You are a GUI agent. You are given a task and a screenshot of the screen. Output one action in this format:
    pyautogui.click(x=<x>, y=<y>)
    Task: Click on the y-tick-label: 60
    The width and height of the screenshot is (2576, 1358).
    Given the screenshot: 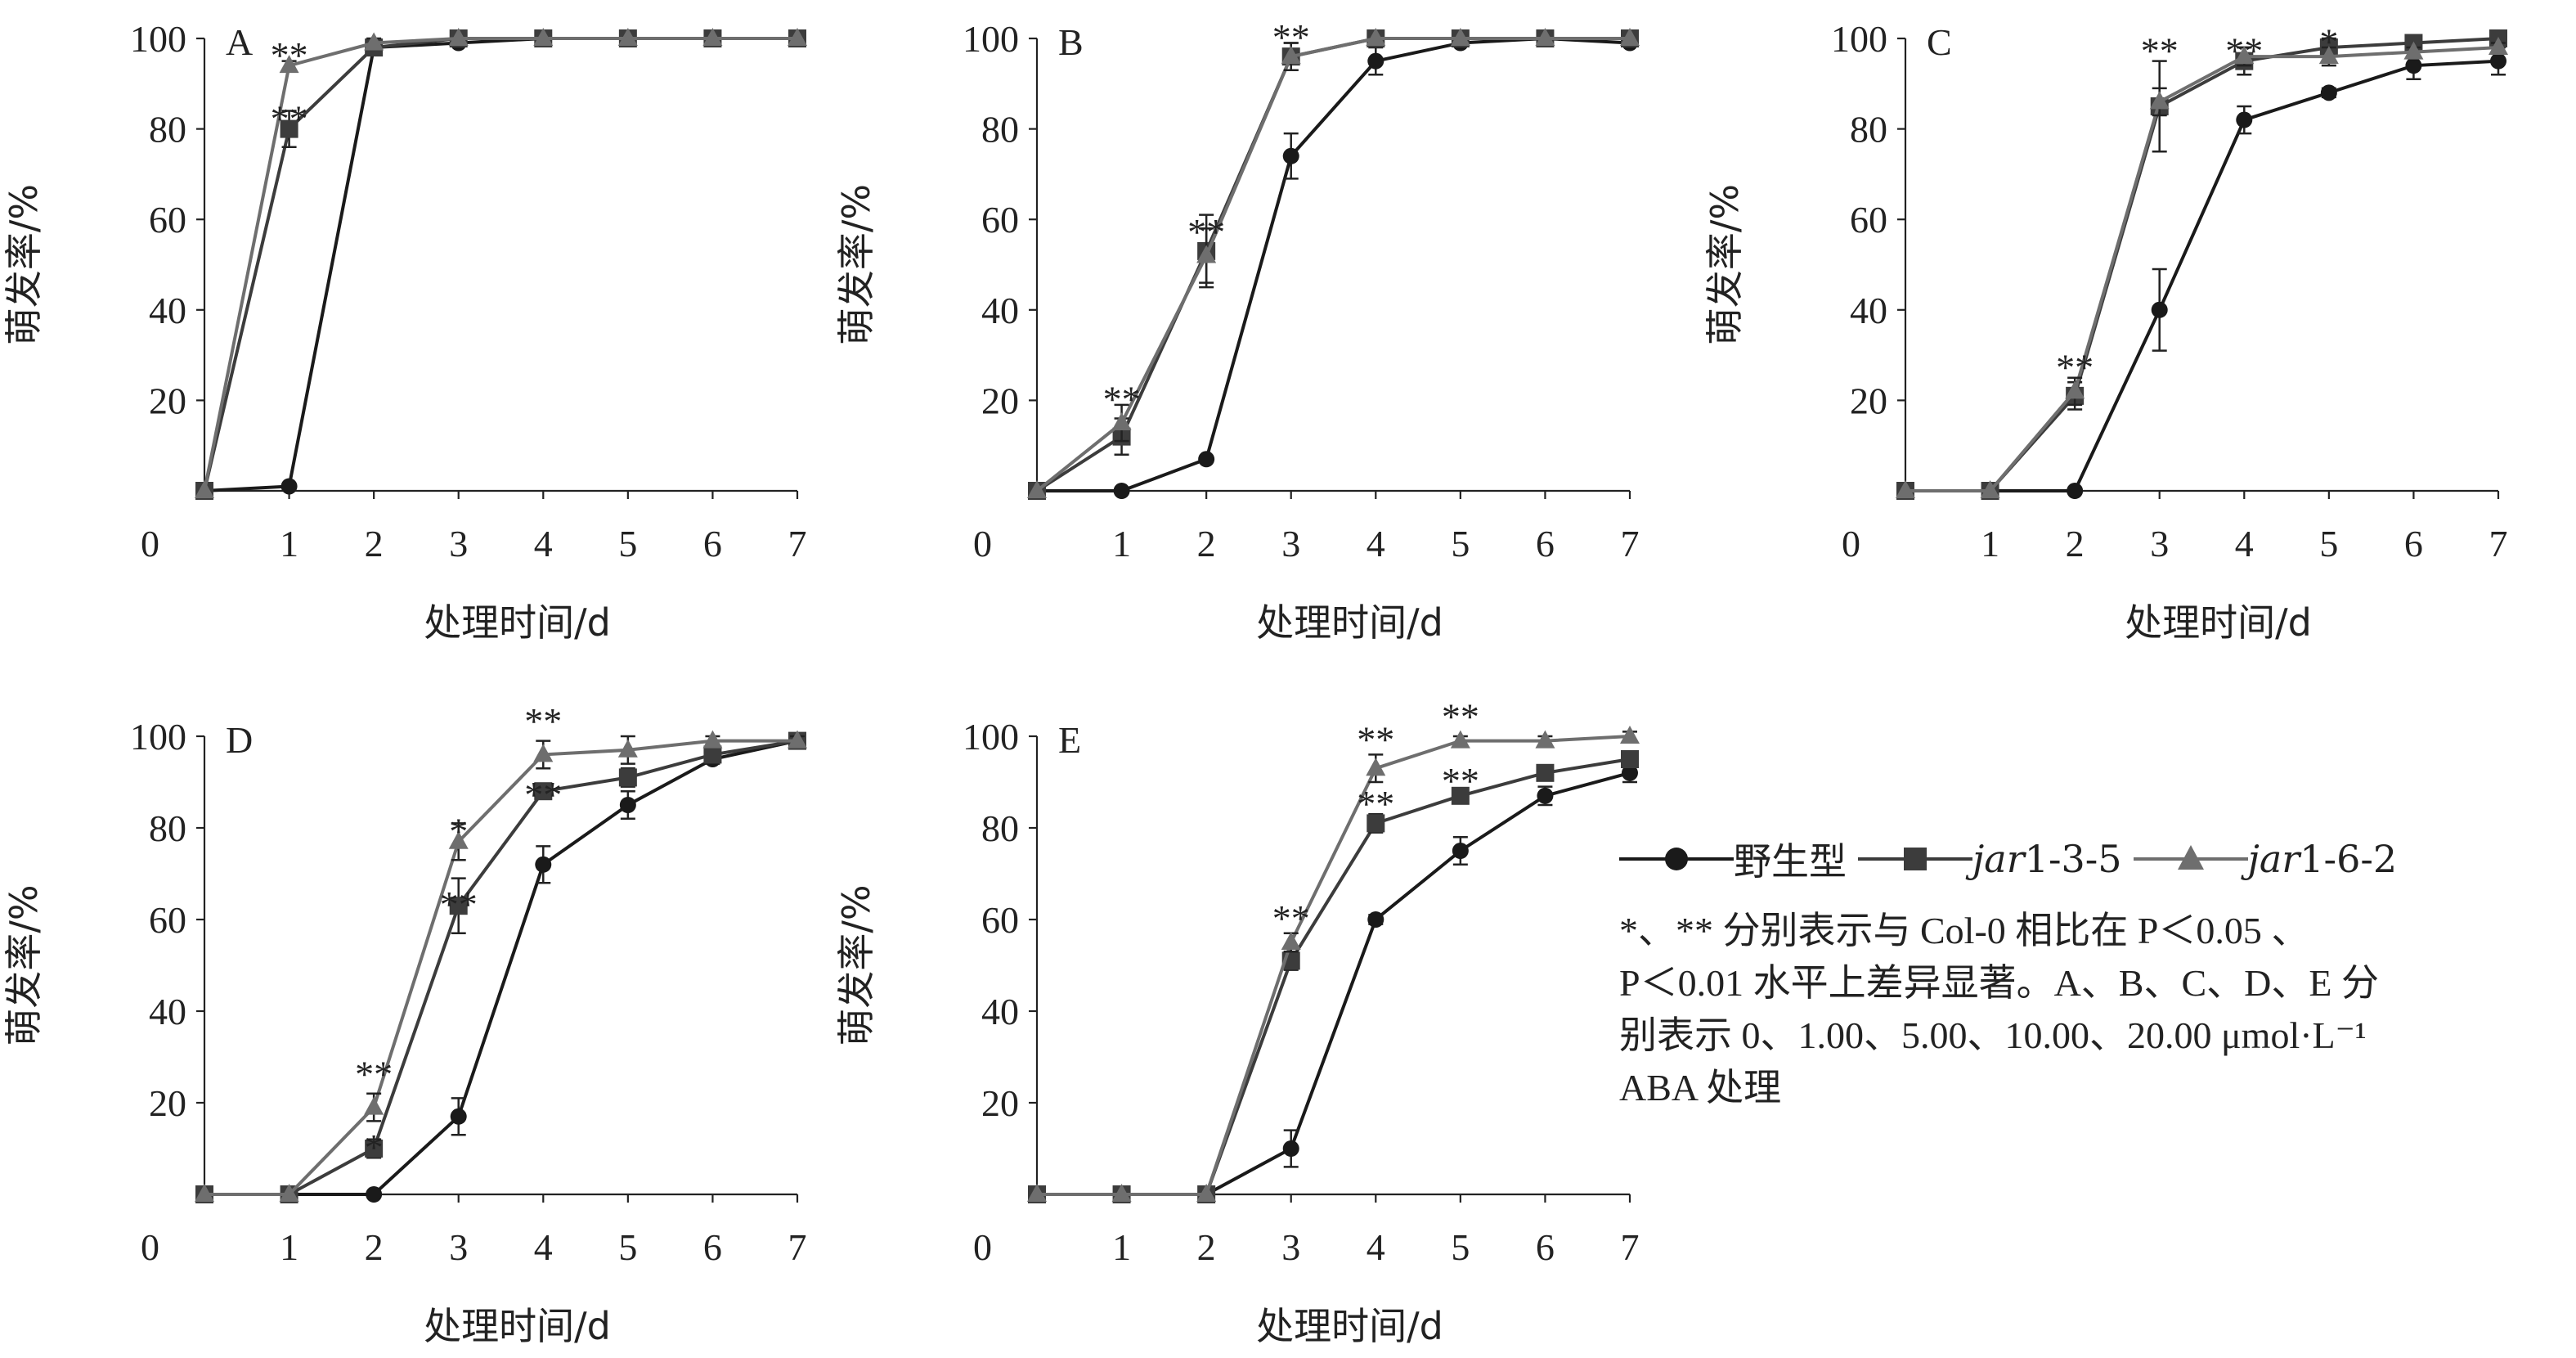 What is the action you would take?
    pyautogui.click(x=1869, y=220)
    